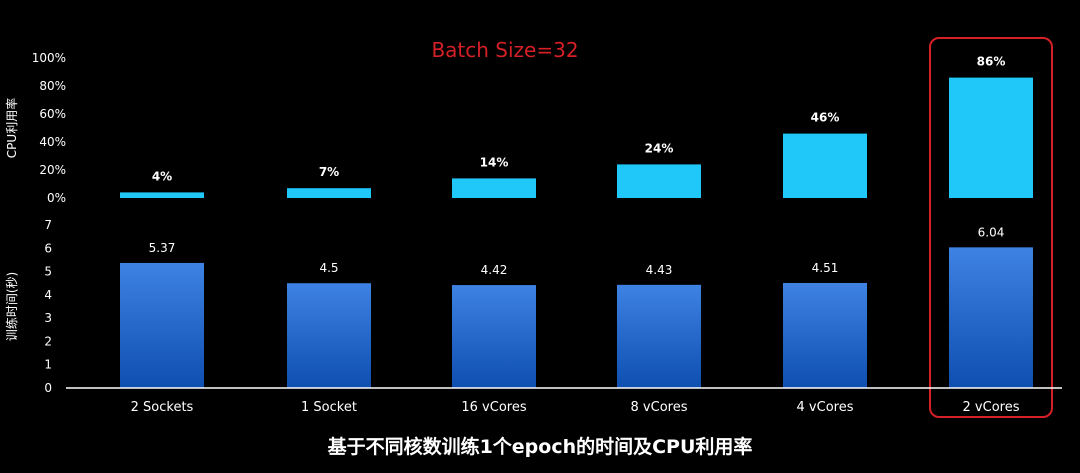  Describe the element at coordinates (825, 407) in the screenshot. I see `x-category-label: 4 vCores` at that location.